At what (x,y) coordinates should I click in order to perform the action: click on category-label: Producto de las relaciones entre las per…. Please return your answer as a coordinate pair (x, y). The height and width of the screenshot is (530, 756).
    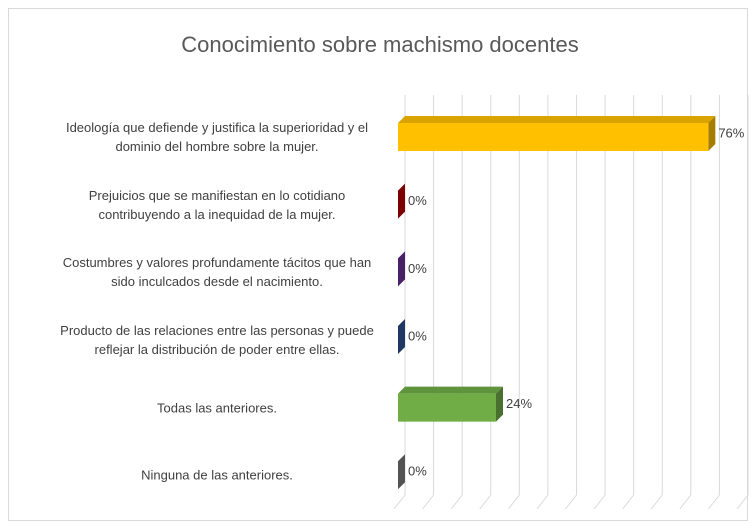
    Looking at the image, I should click on (217, 339).